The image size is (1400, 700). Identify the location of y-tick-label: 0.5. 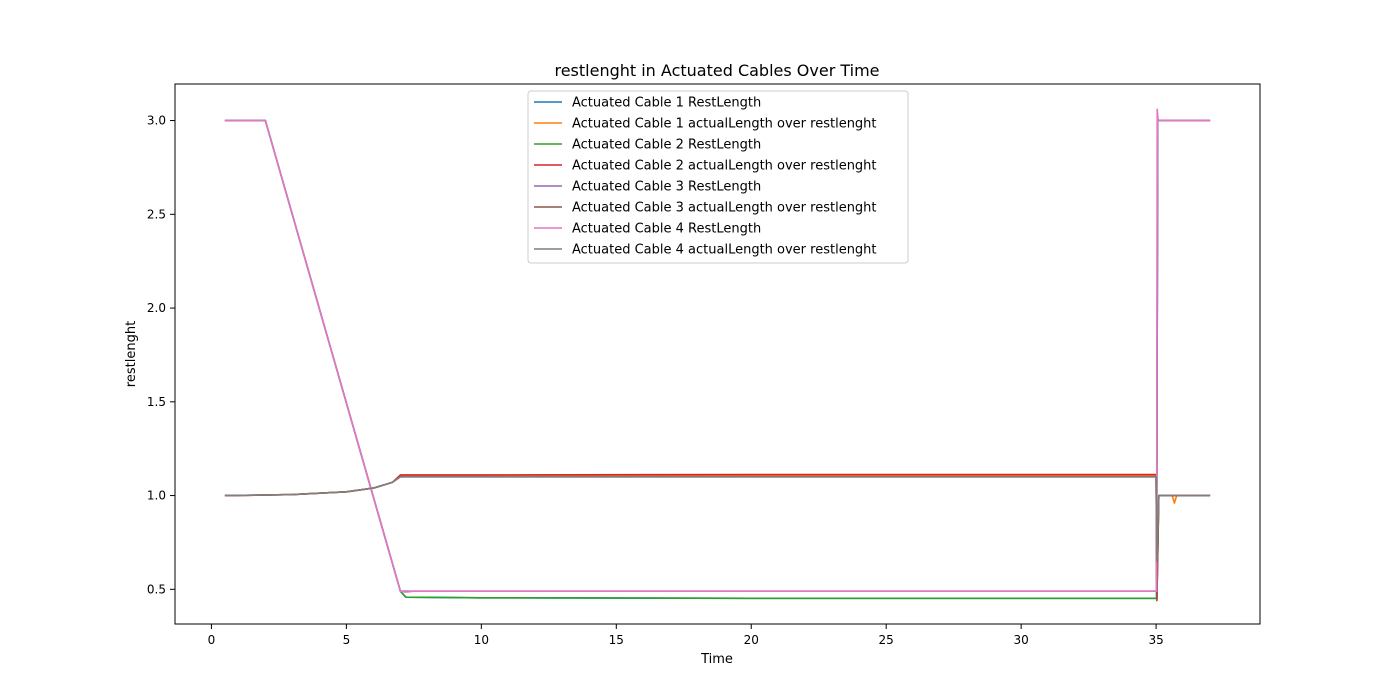
(156, 589).